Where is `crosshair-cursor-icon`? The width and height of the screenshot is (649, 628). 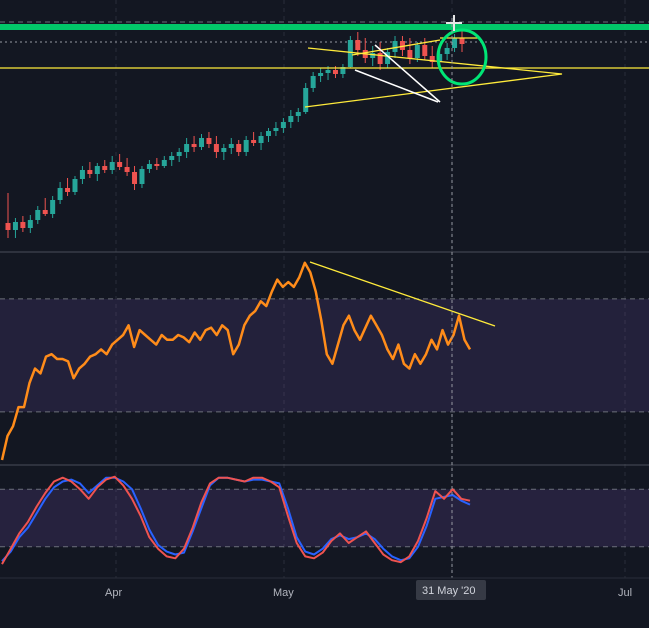
crosshair-cursor-icon is located at coordinates (454, 23).